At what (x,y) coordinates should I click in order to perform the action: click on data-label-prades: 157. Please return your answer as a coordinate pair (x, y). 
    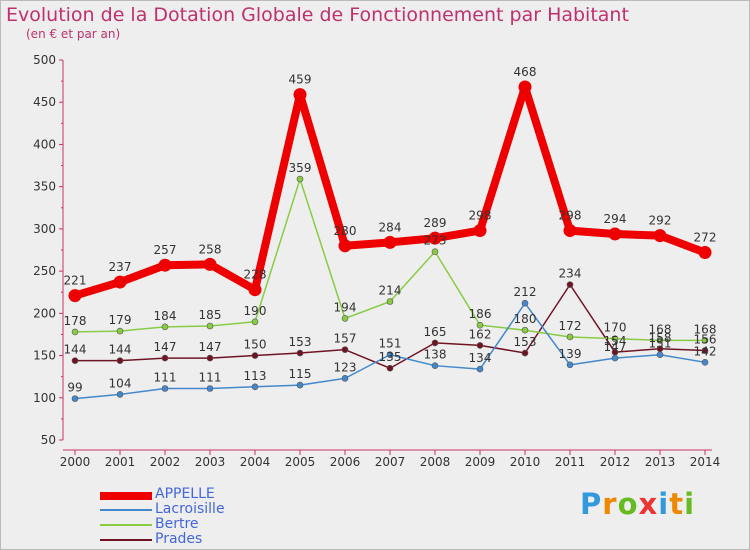
    Looking at the image, I should click on (345, 339).